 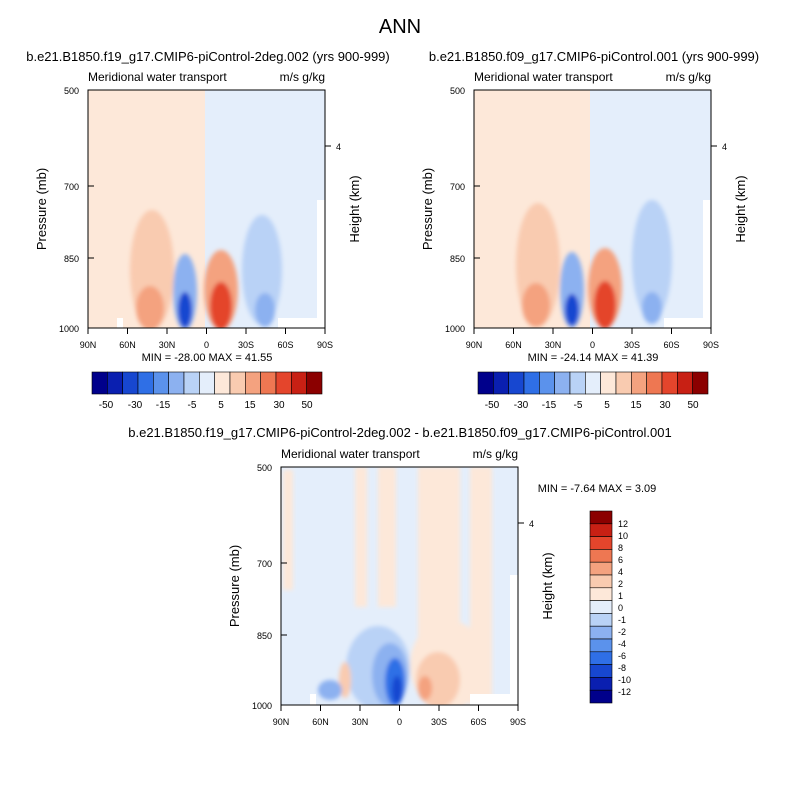 What do you see at coordinates (622, 620) in the screenshot?
I see `colorbar-label: -1` at bounding box center [622, 620].